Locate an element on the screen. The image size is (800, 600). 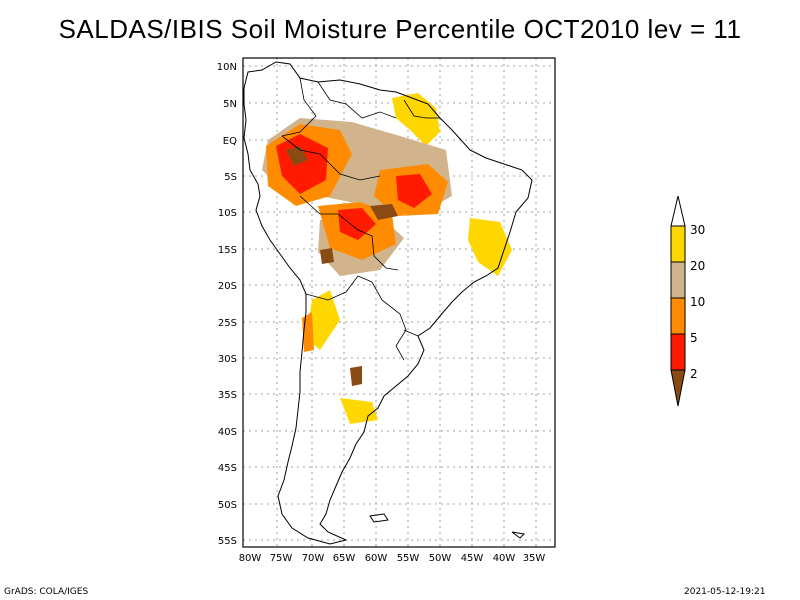
footer-timestamp: 2021-05-12-19:21 is located at coordinates (725, 592).